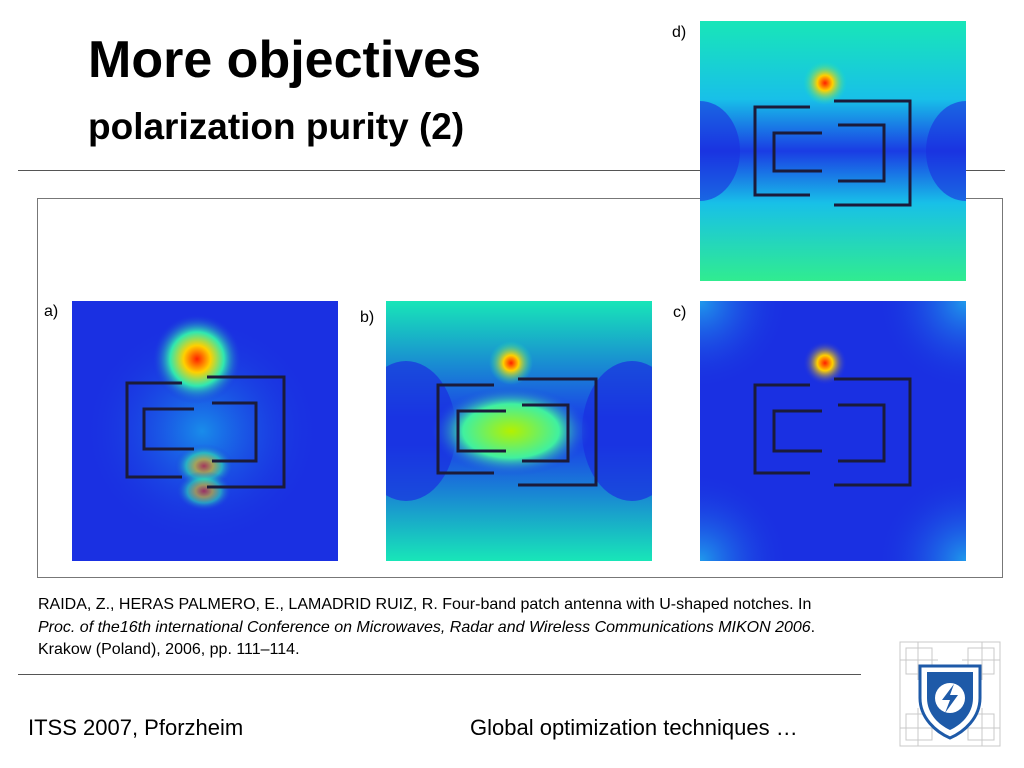  I want to click on figure-label-a: a), so click(51, 311).